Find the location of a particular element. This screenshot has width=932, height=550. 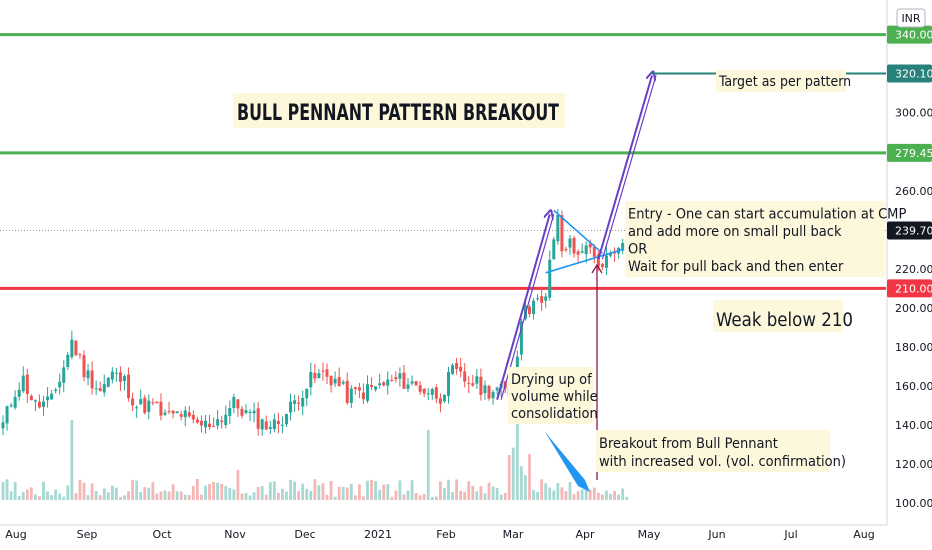

target-arrow-second is located at coordinates (629, 167).